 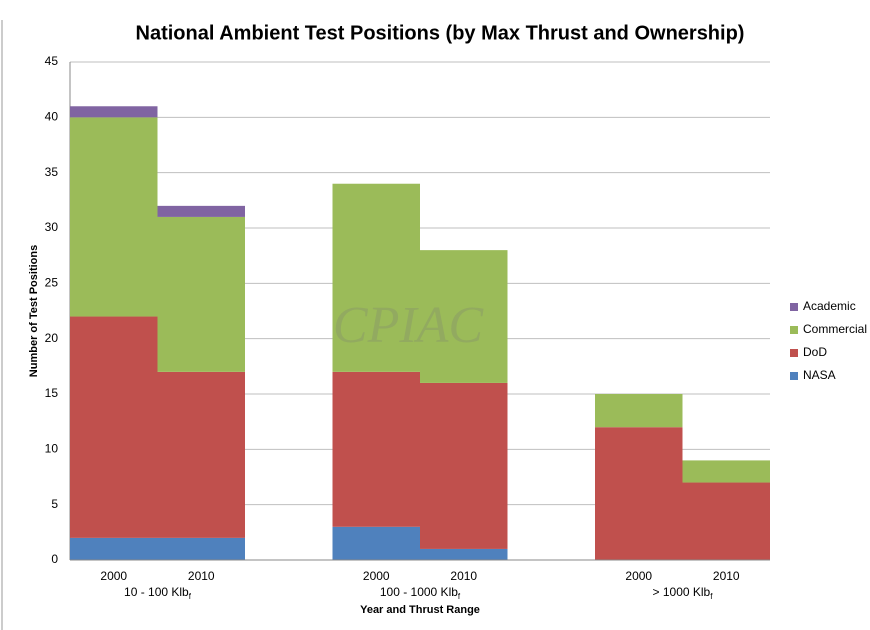 I want to click on y-tick-label: 40, so click(x=52, y=117).